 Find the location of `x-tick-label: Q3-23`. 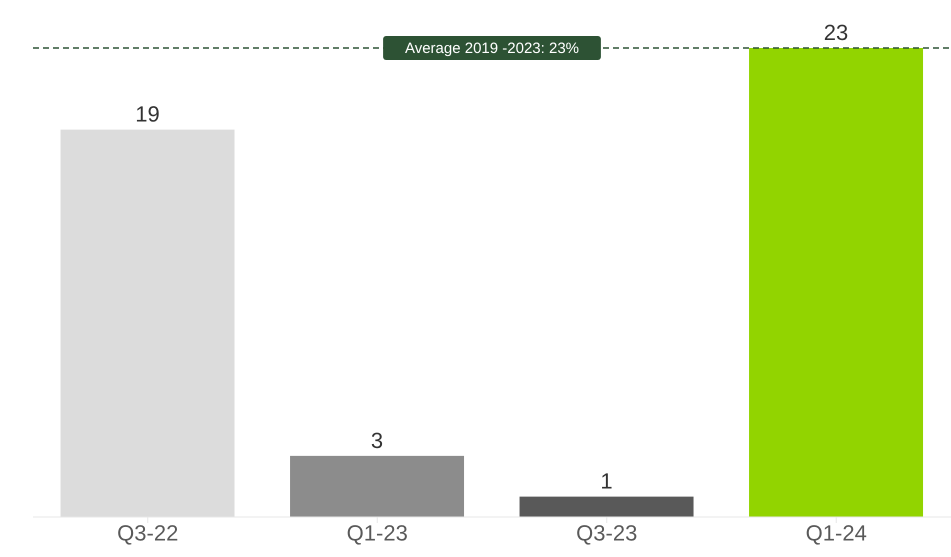

x-tick-label: Q3-23 is located at coordinates (607, 533).